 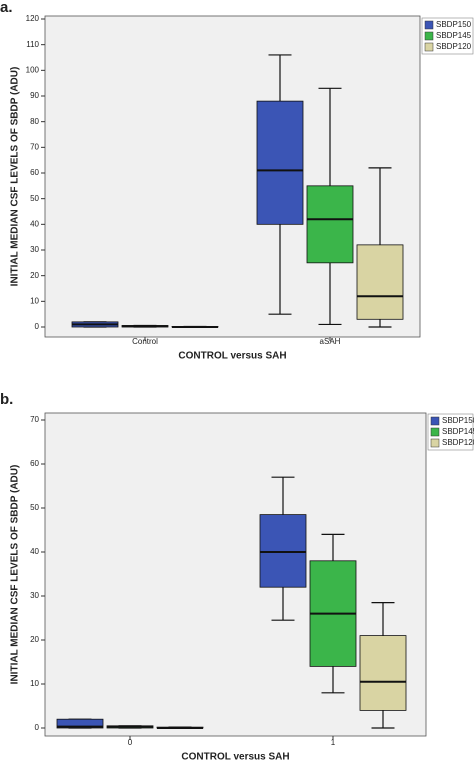 What do you see at coordinates (33, 18) in the screenshot?
I see `y-tick-label: 120` at bounding box center [33, 18].